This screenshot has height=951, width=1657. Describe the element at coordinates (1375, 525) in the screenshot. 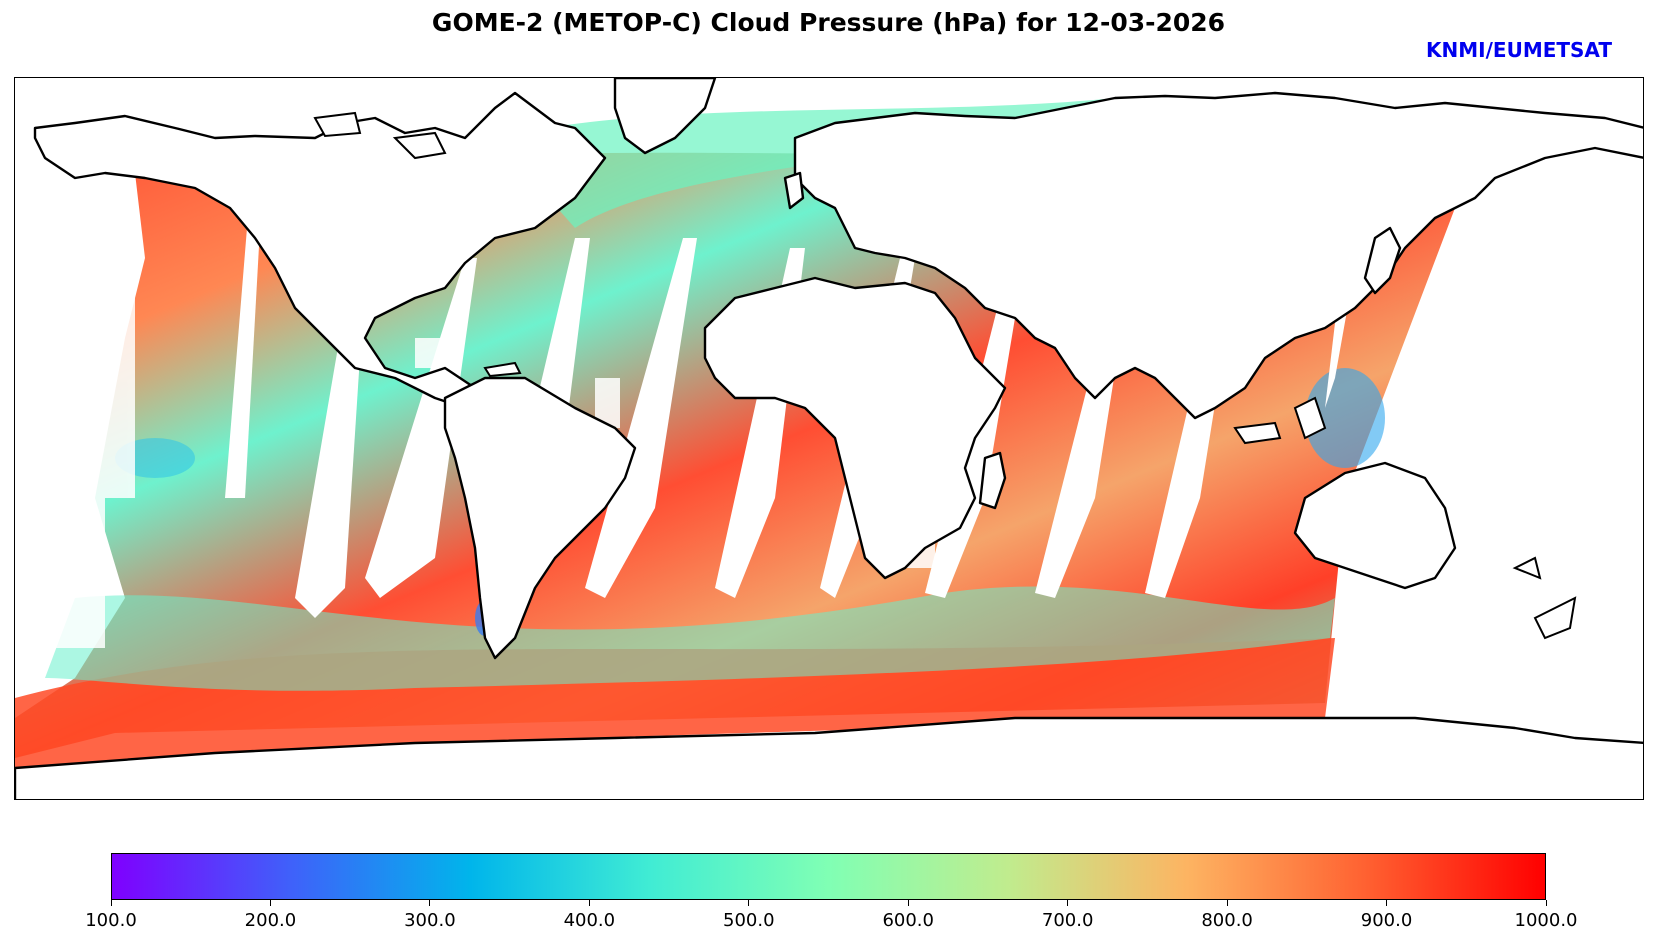

I see `australia-outline` at that location.